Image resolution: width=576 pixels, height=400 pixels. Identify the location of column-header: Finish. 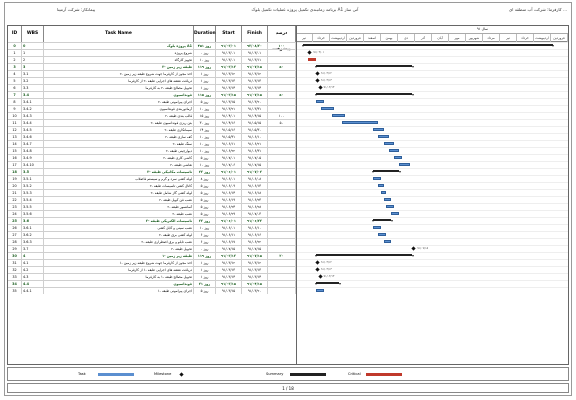
(255, 34).